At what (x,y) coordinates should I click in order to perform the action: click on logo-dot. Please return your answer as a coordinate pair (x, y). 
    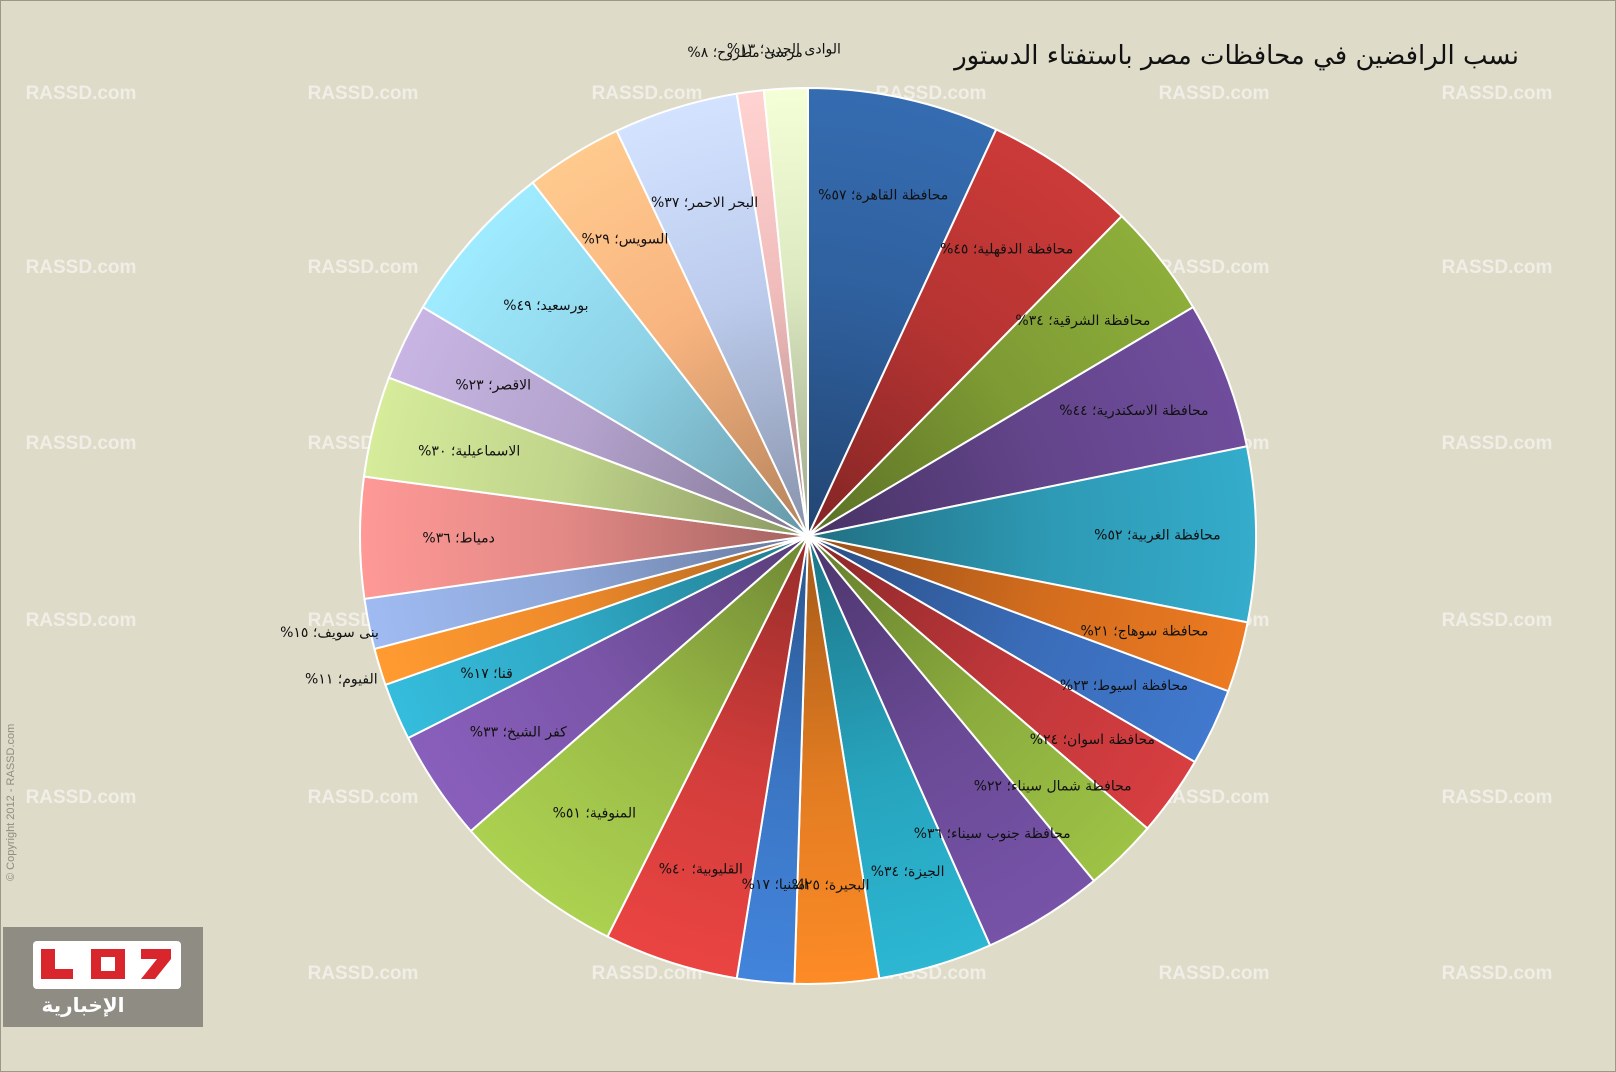
    Looking at the image, I should click on (40, 986).